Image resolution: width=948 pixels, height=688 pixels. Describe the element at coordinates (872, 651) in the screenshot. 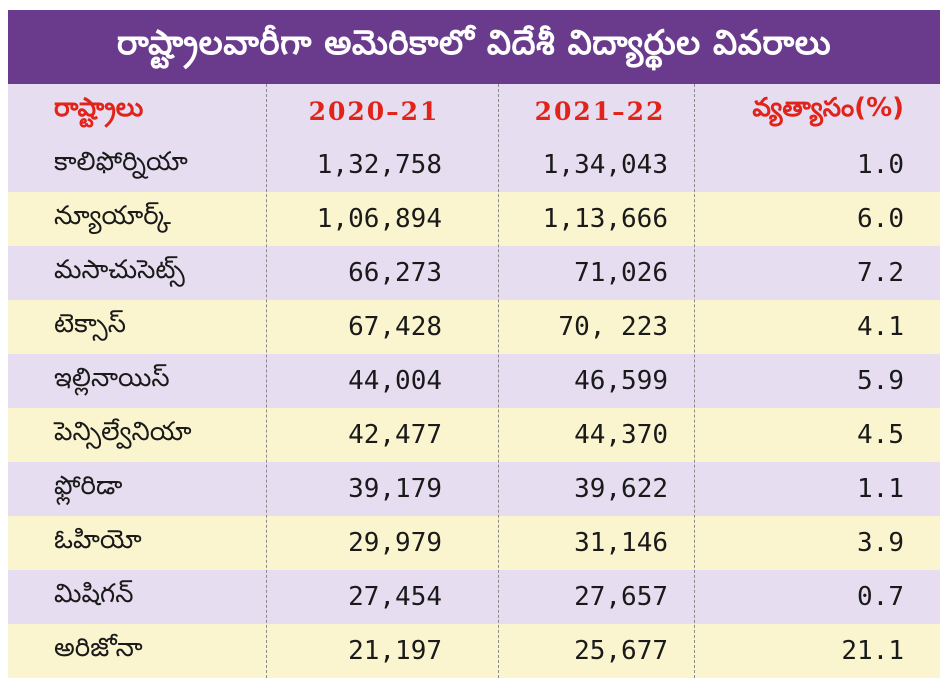

I see `row-change-percent-cell: 21.1` at that location.